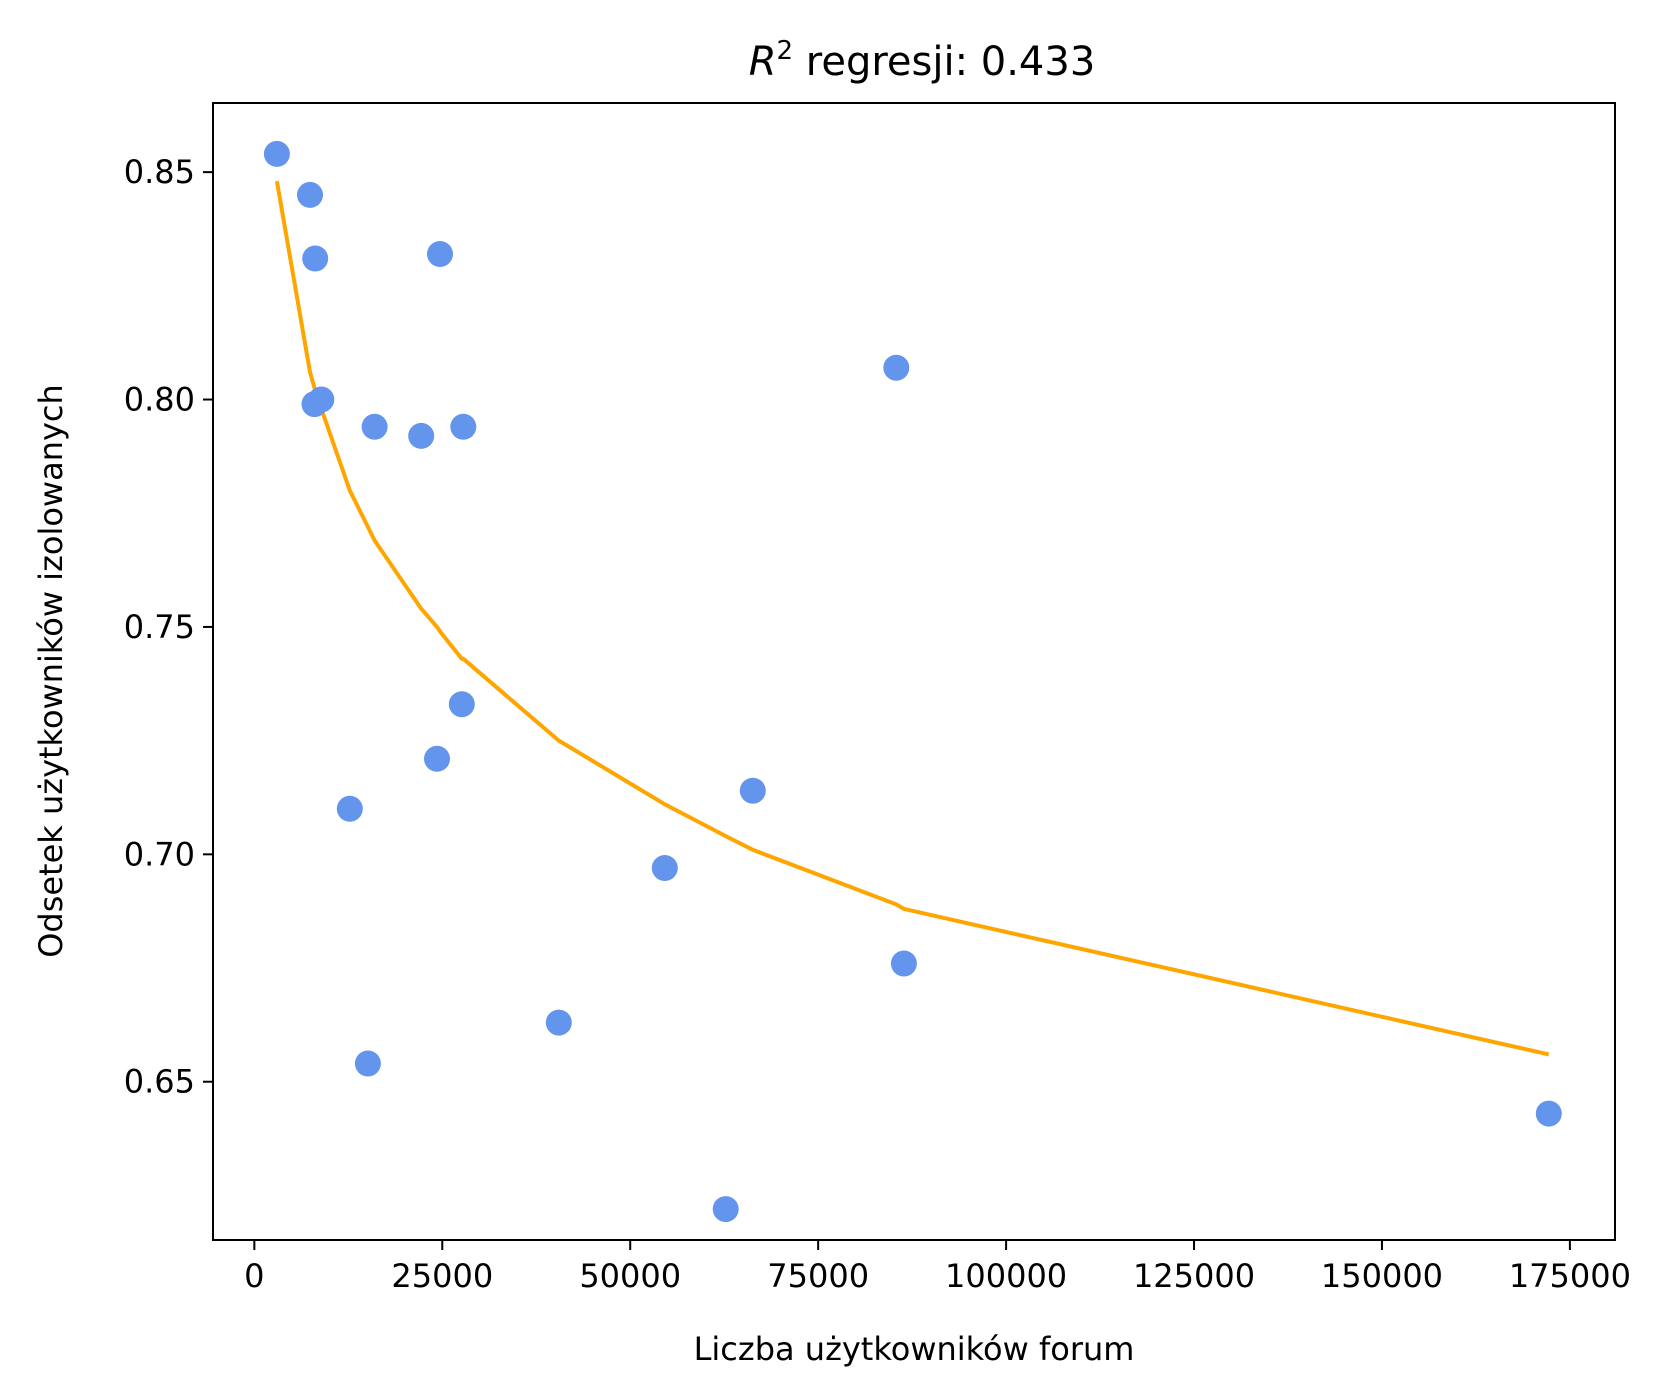  What do you see at coordinates (785, 51) in the screenshot?
I see `title-superscript: 2` at bounding box center [785, 51].